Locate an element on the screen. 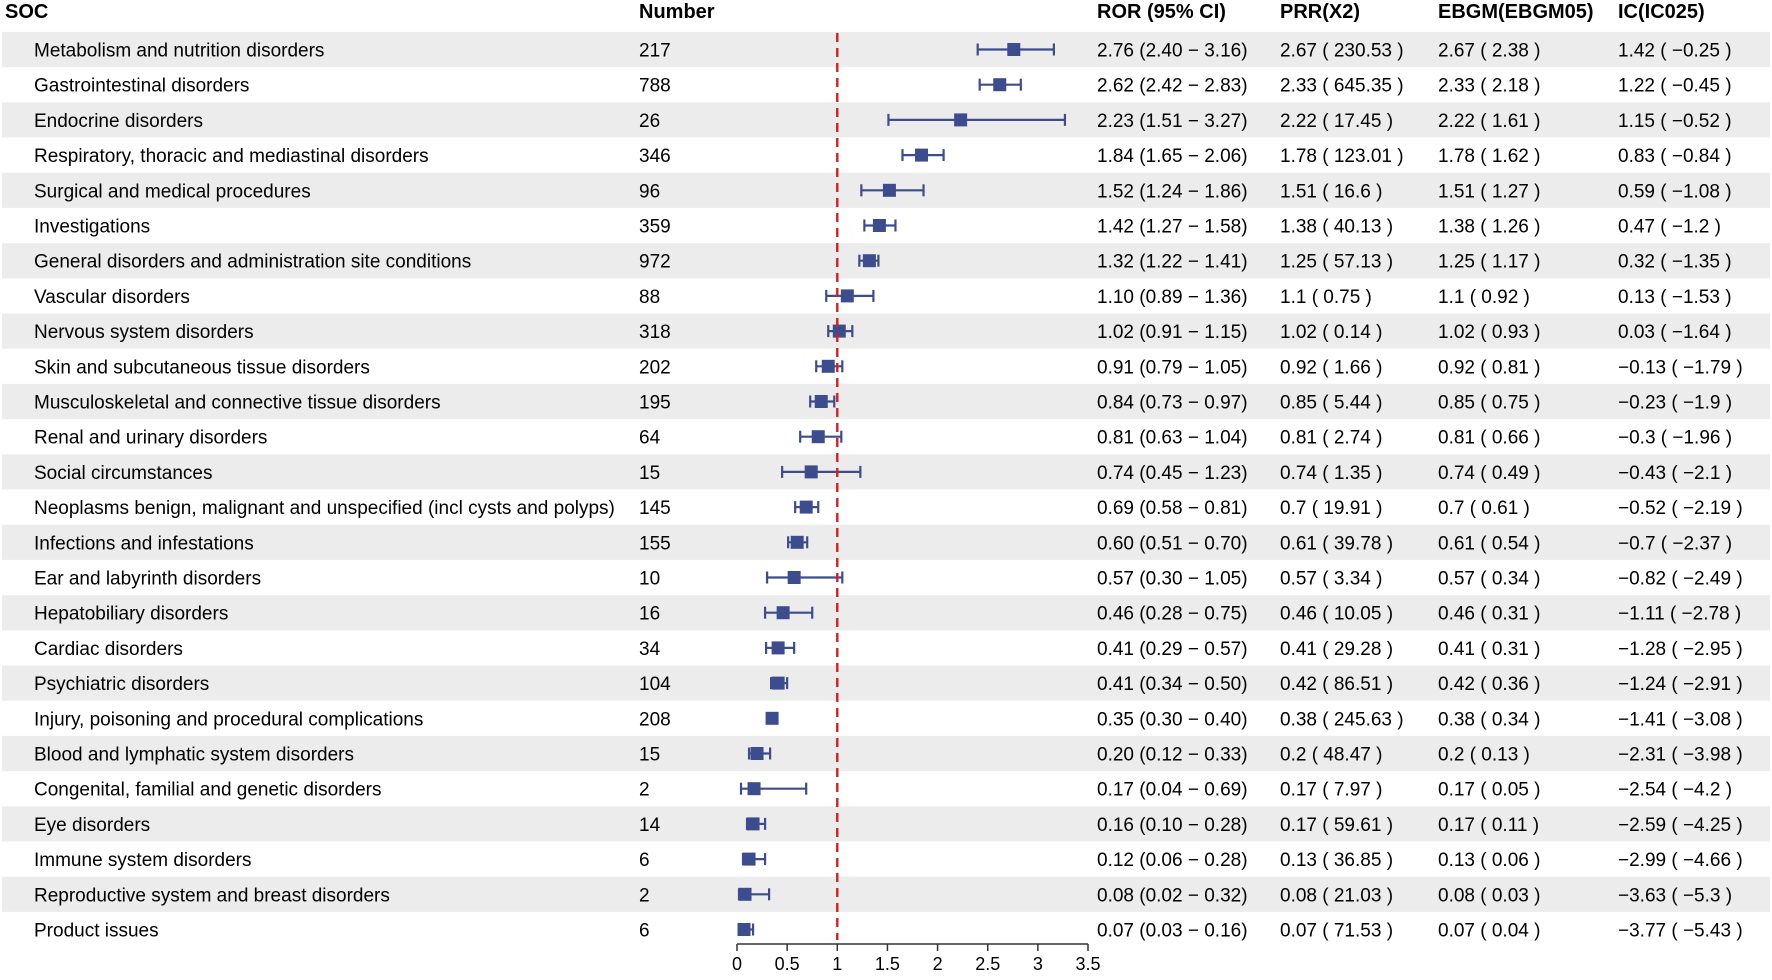 The height and width of the screenshot is (980, 1772). x-tick-label: 2.5 is located at coordinates (987, 964).